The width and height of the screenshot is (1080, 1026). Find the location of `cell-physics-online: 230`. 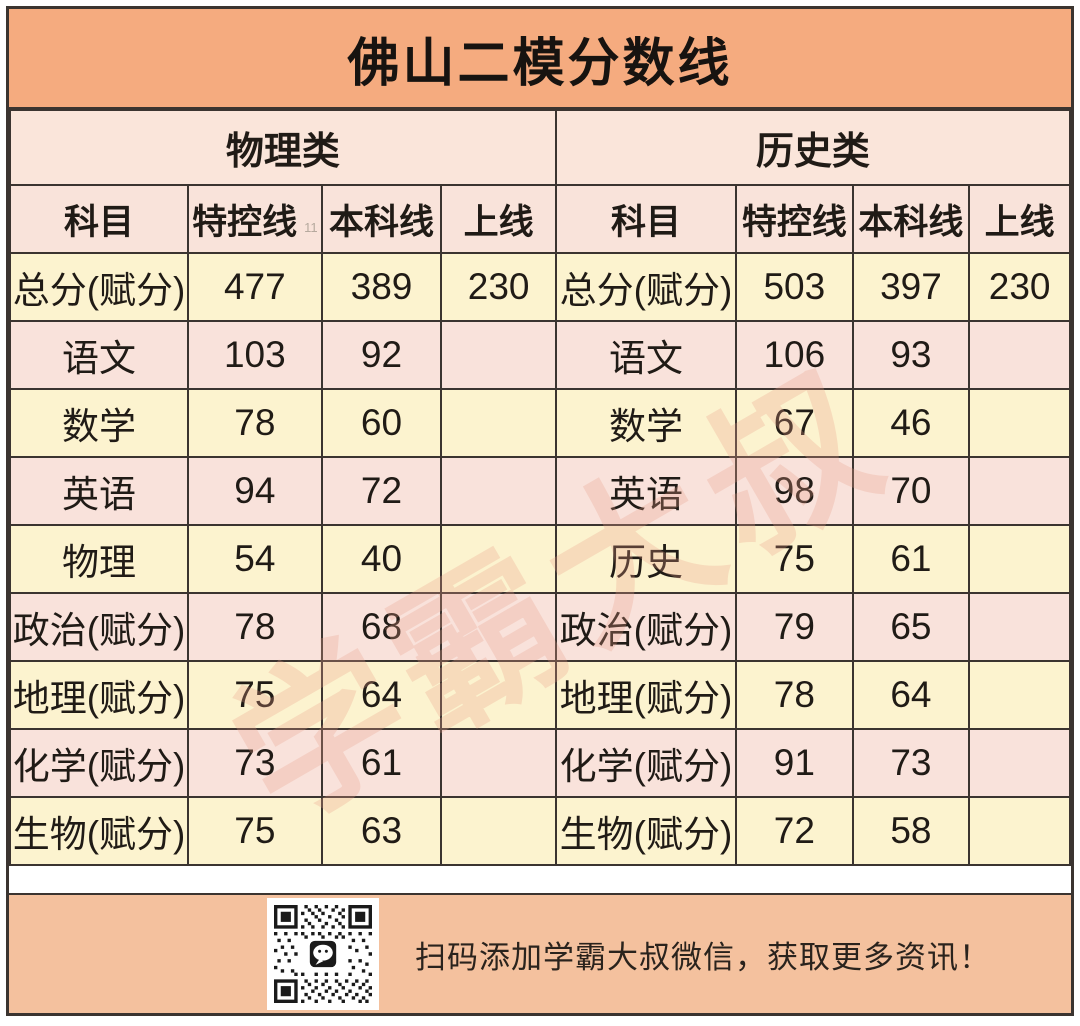

cell-physics-online: 230 is located at coordinates (498, 287).